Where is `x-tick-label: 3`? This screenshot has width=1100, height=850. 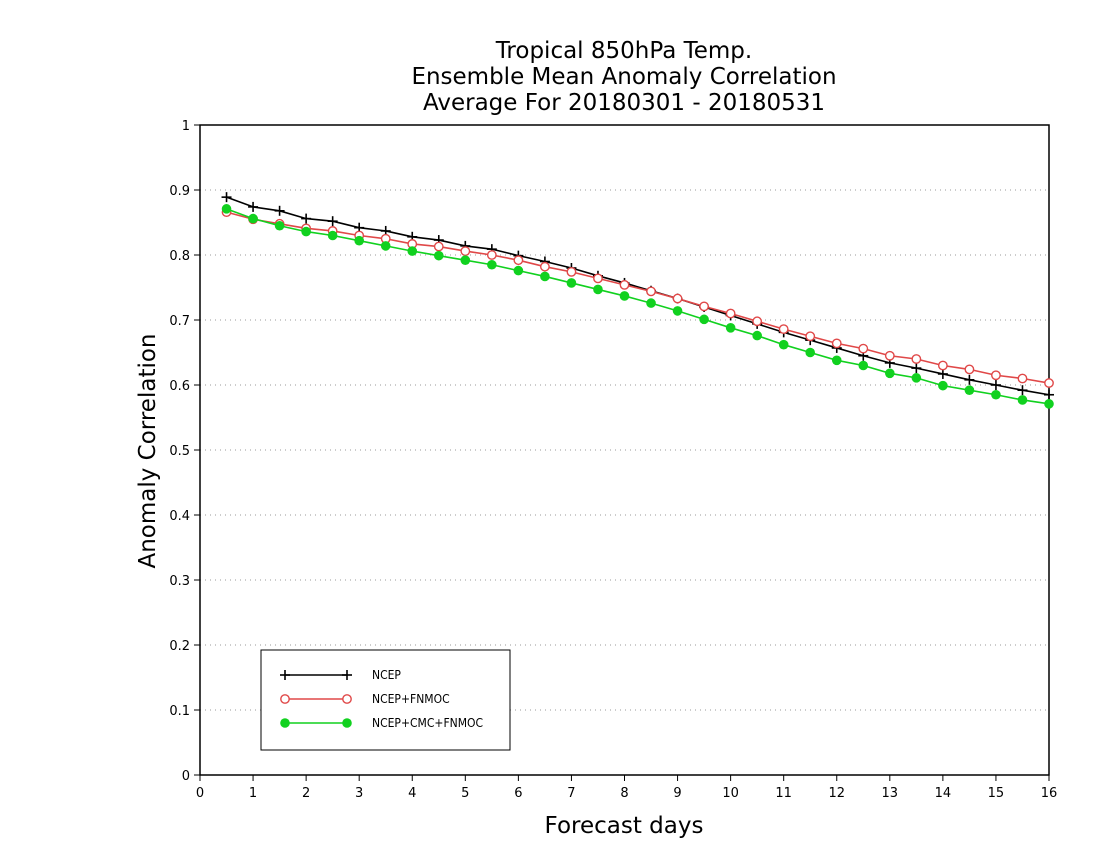 x-tick-label: 3 is located at coordinates (359, 793).